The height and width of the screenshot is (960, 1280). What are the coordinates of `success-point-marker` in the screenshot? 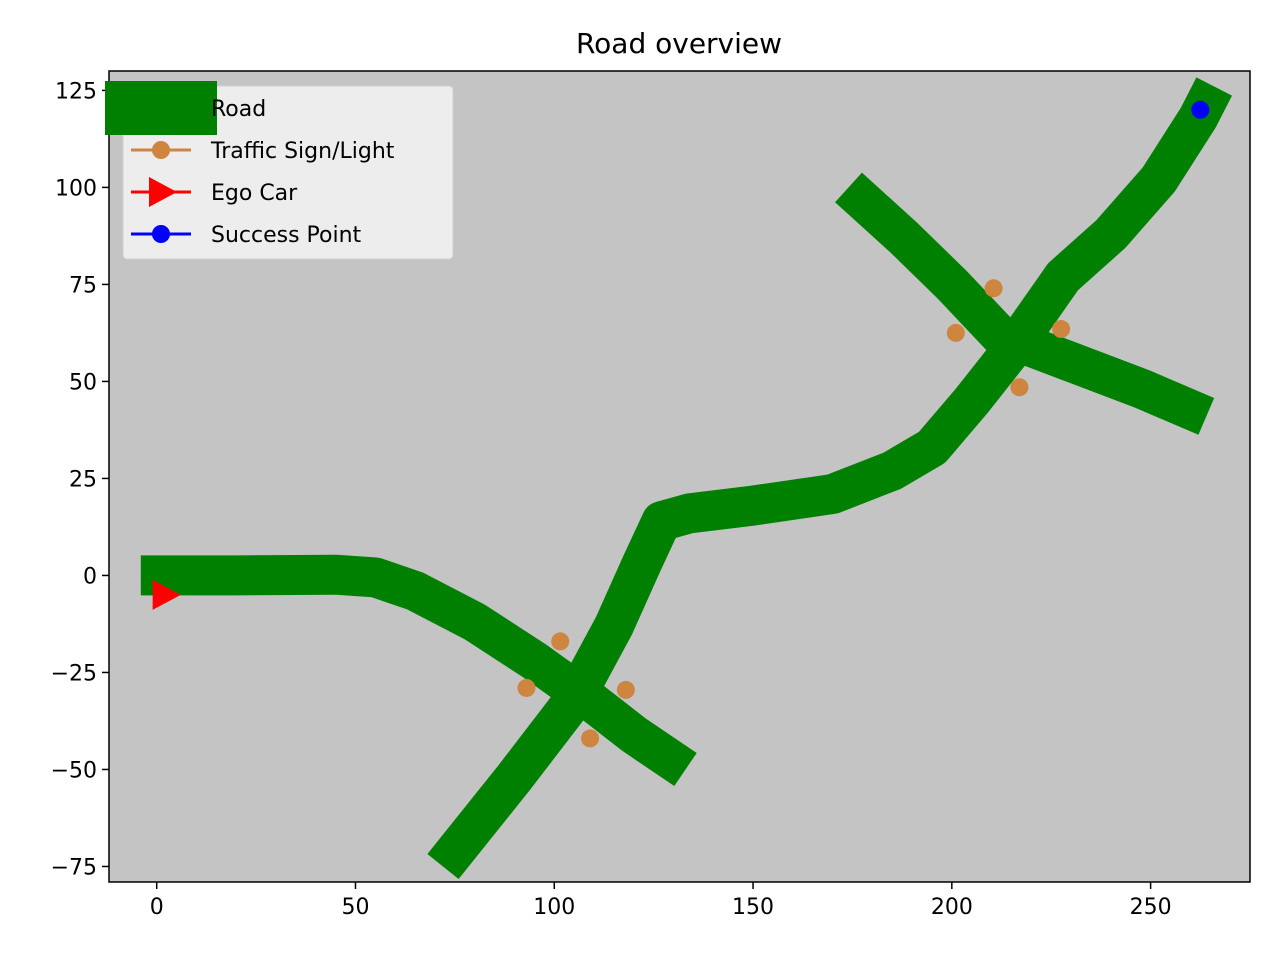 It's located at (1200, 109).